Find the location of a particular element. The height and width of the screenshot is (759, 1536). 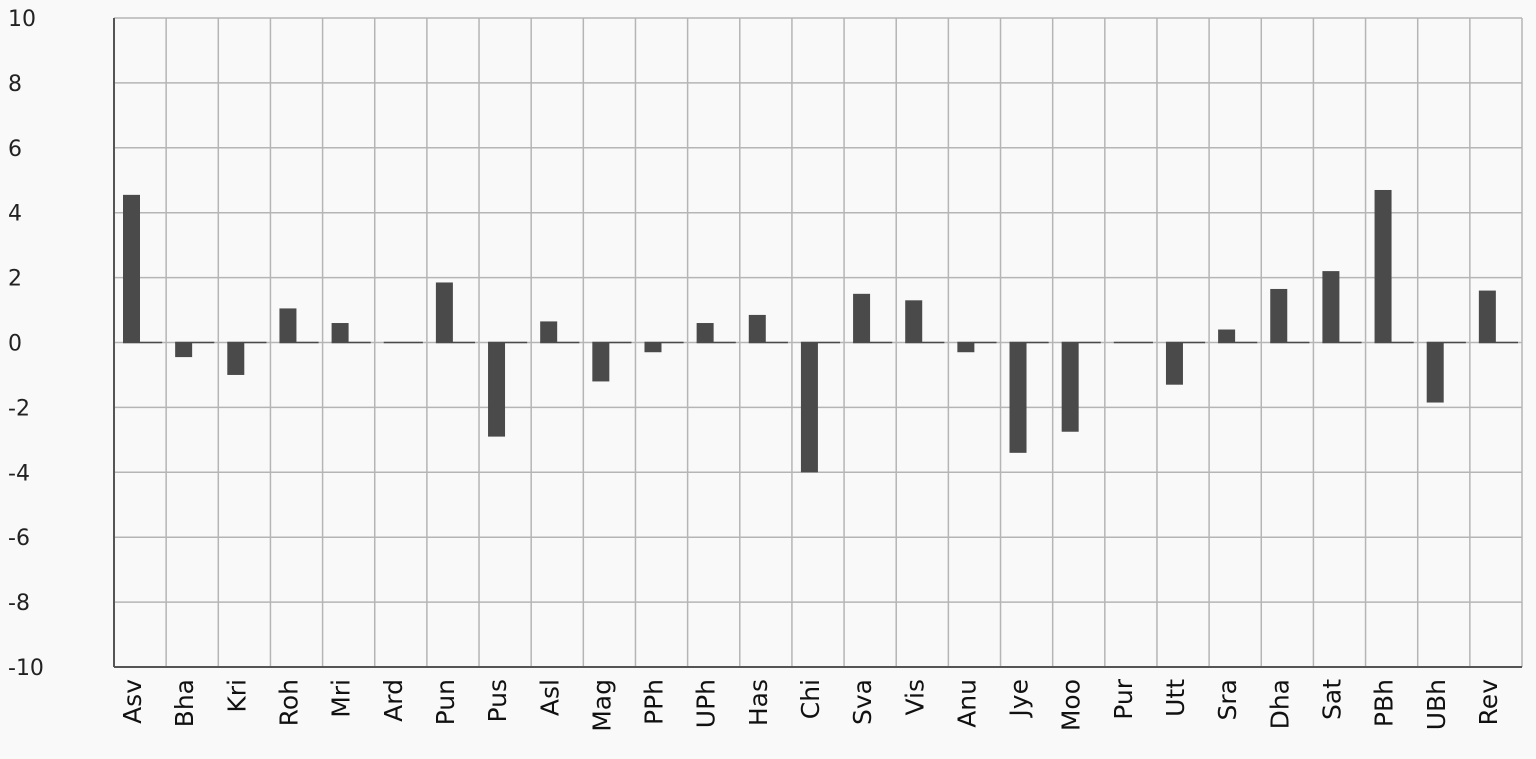

bar-chi is located at coordinates (809, 407).